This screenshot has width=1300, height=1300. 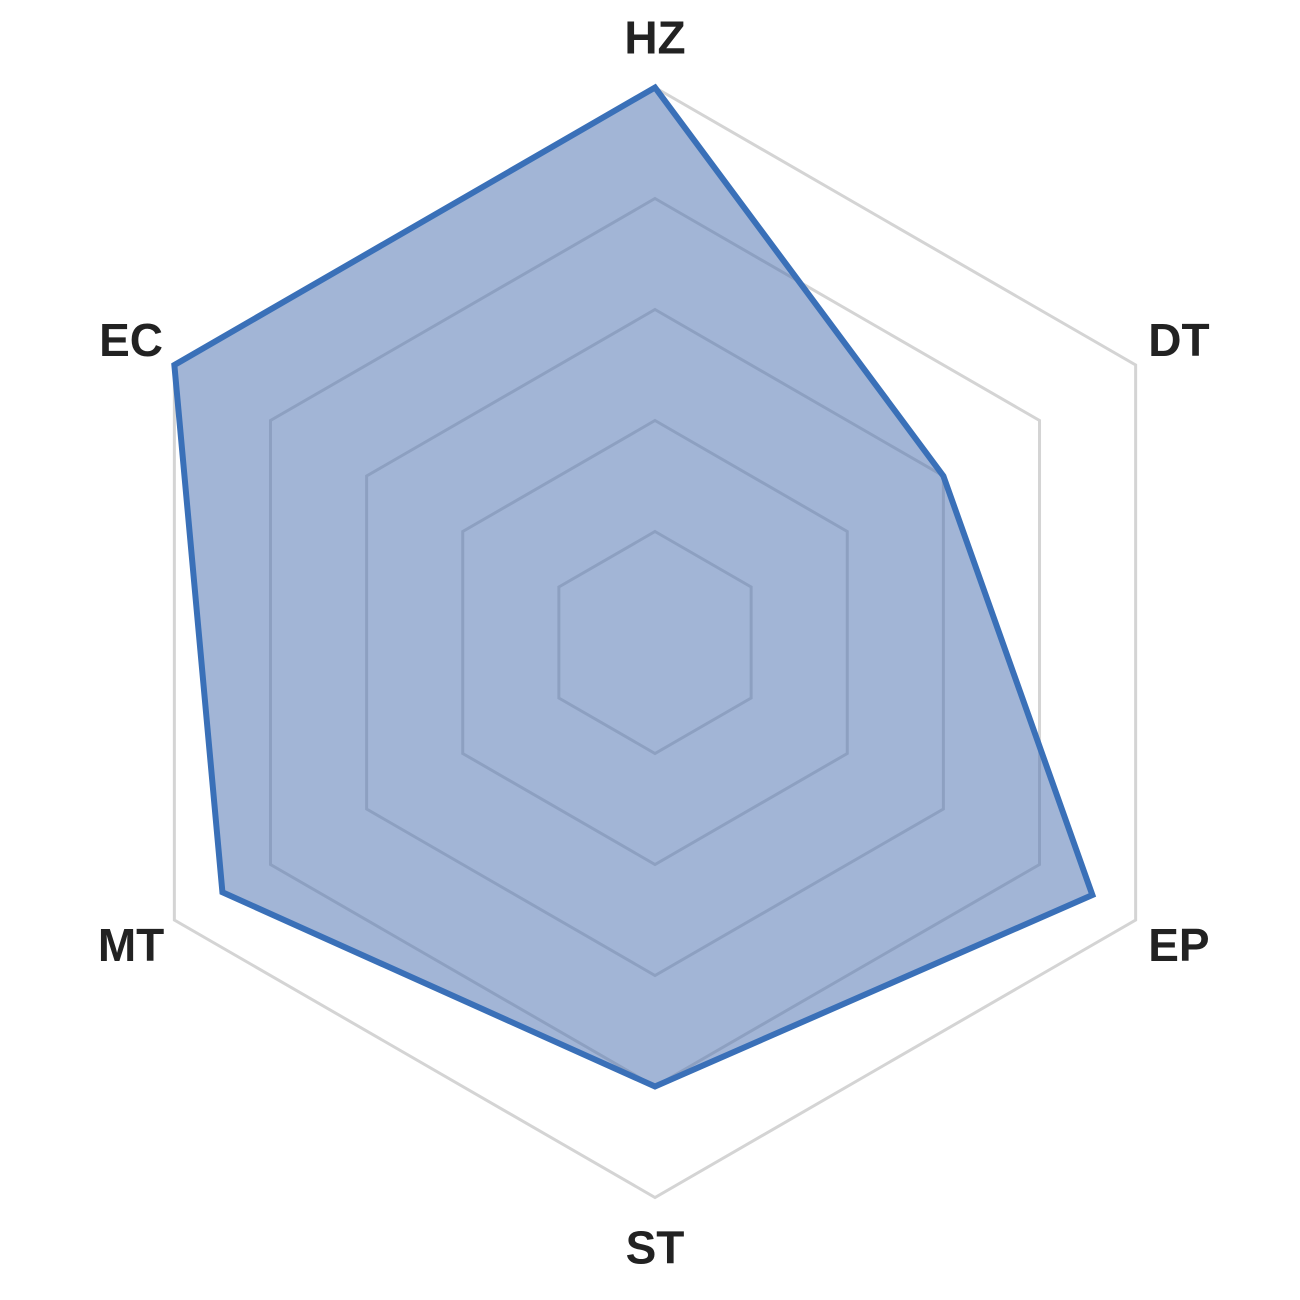 What do you see at coordinates (131, 945) in the screenshot?
I see `axis-label-mt: MT` at bounding box center [131, 945].